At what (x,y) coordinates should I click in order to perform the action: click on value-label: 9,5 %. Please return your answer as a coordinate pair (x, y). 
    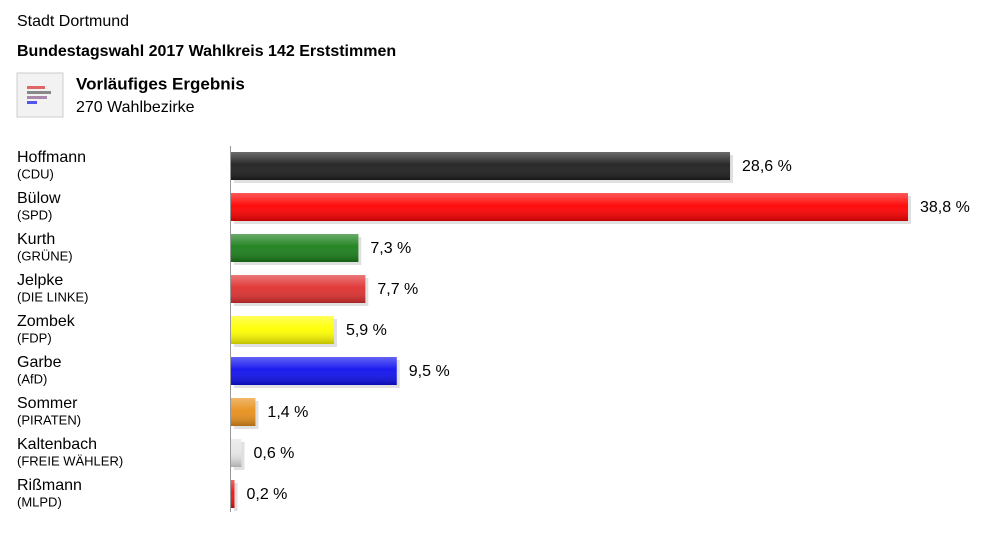
    Looking at the image, I should click on (429, 371).